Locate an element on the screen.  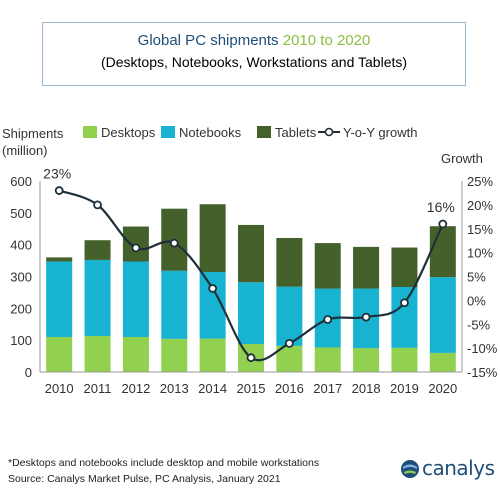
bar-desktops-2013 is located at coordinates (174, 355).